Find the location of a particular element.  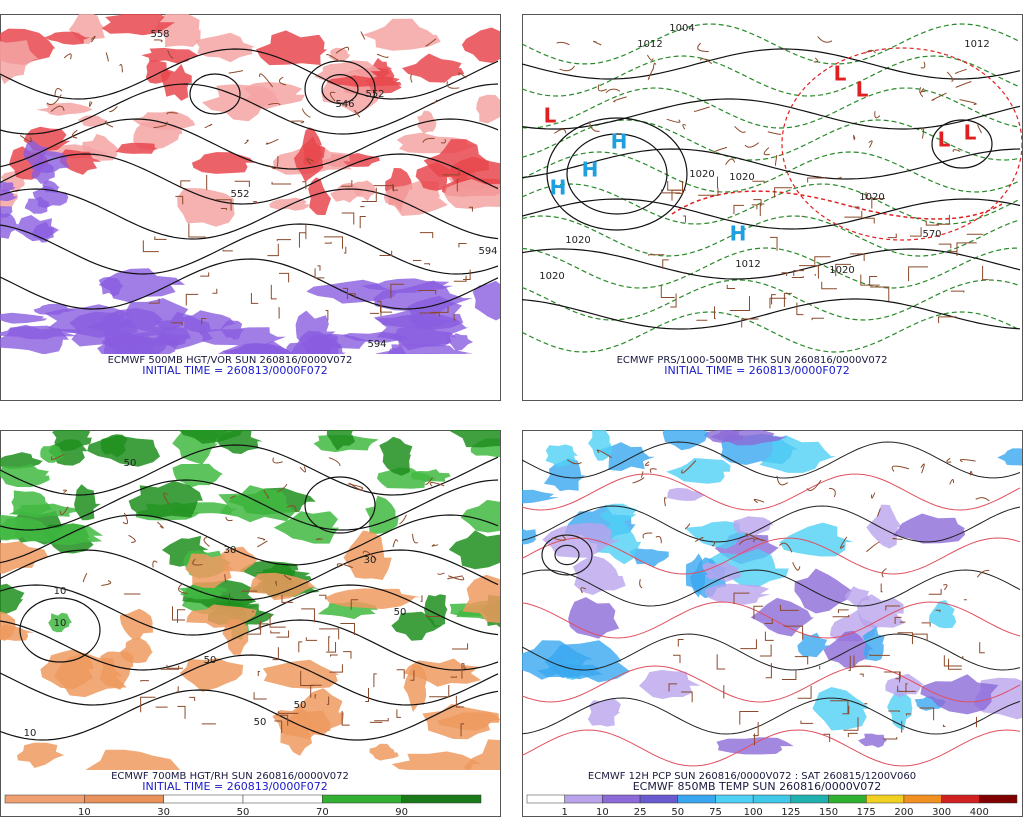

colorbar-label: 30 is located at coordinates (163, 812).